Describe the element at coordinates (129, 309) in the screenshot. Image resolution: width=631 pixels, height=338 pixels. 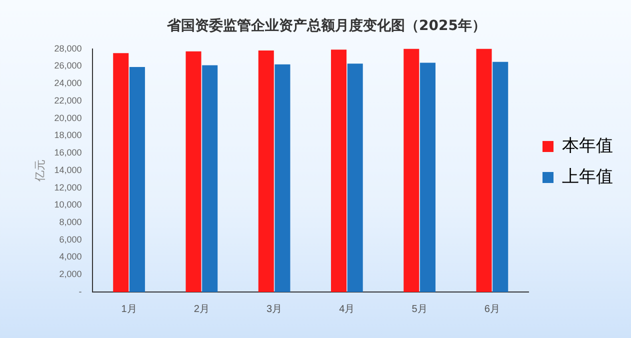
I see `x-tick-label: 1月` at that location.